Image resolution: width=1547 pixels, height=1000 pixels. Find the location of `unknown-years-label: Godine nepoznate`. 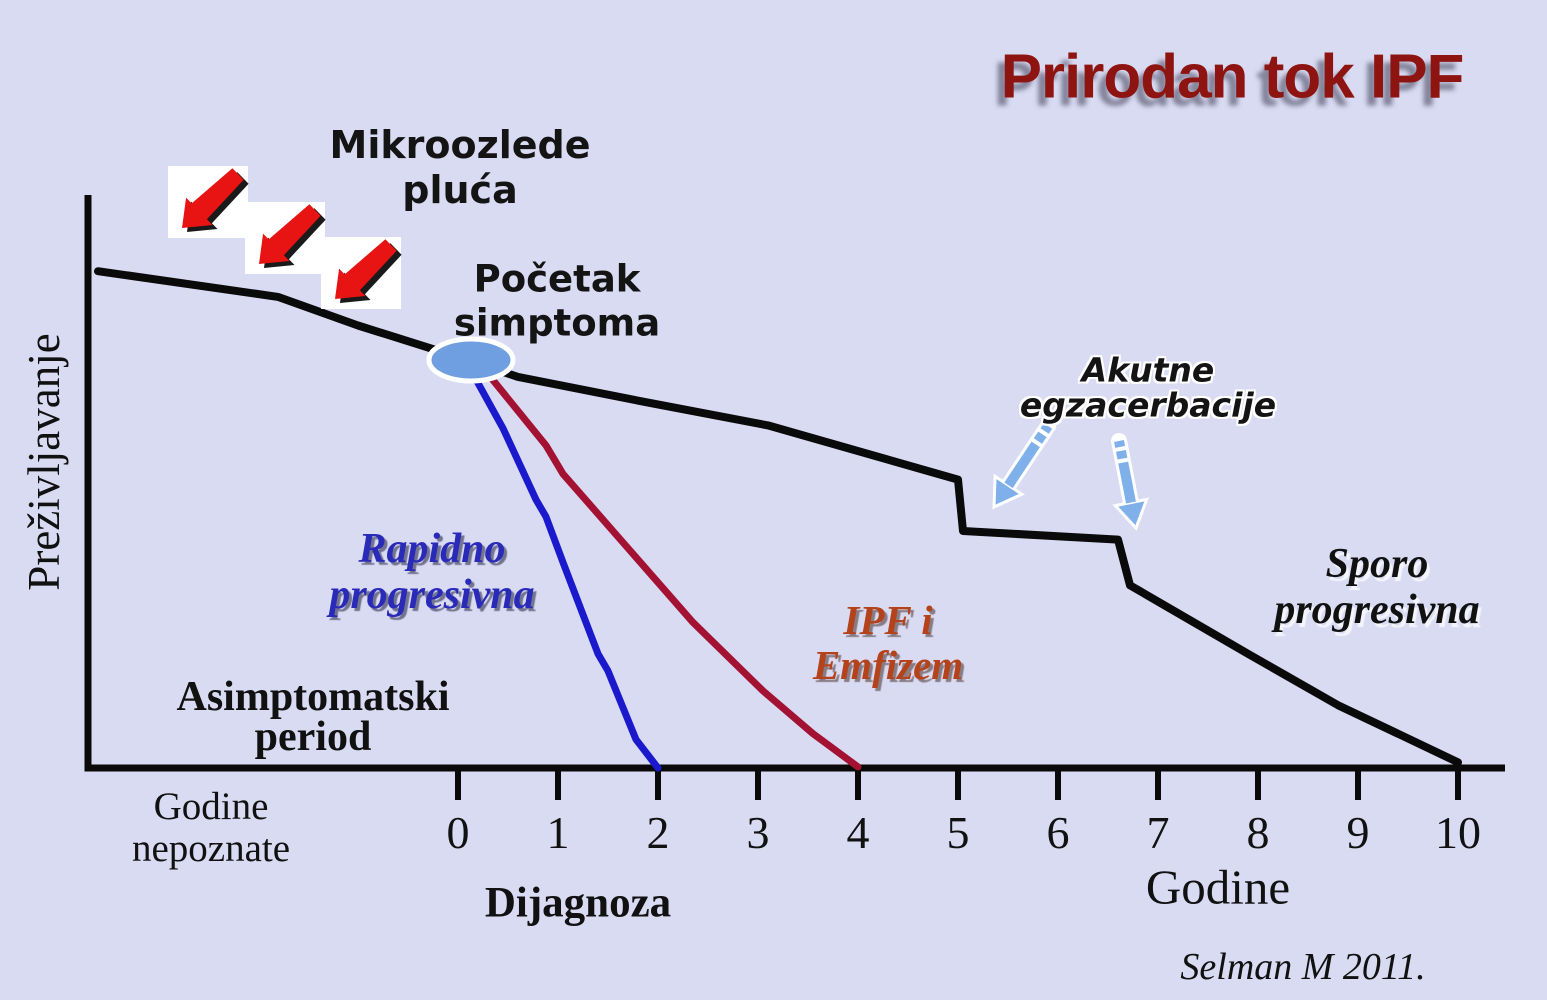

unknown-years-label: Godine nepoznate is located at coordinates (211, 827).